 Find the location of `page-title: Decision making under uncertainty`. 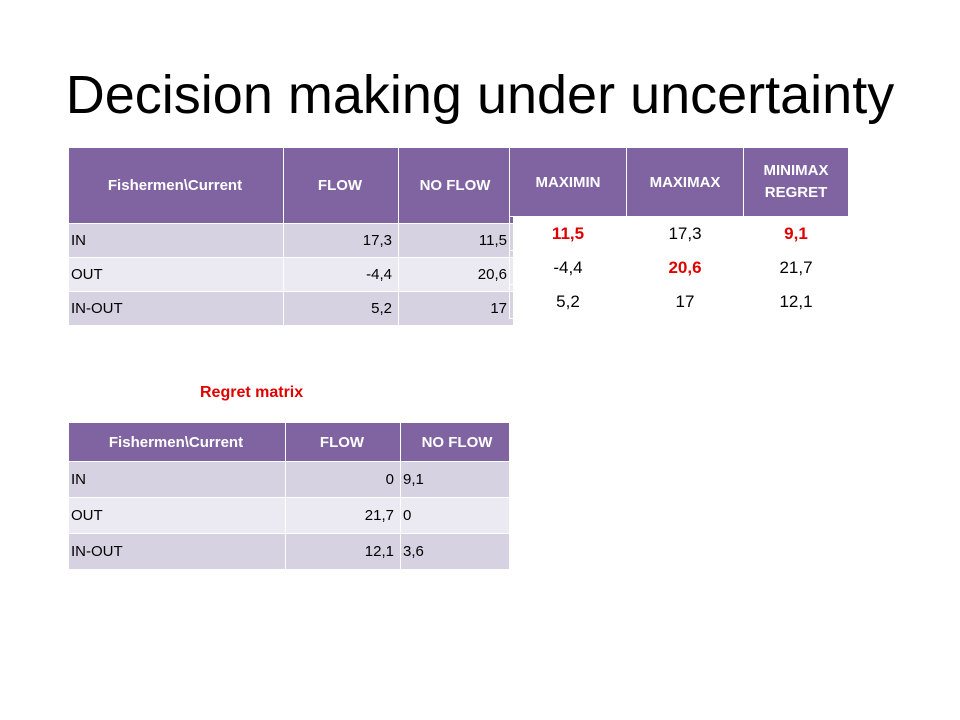

page-title: Decision making under uncertainty is located at coordinates (480, 95).